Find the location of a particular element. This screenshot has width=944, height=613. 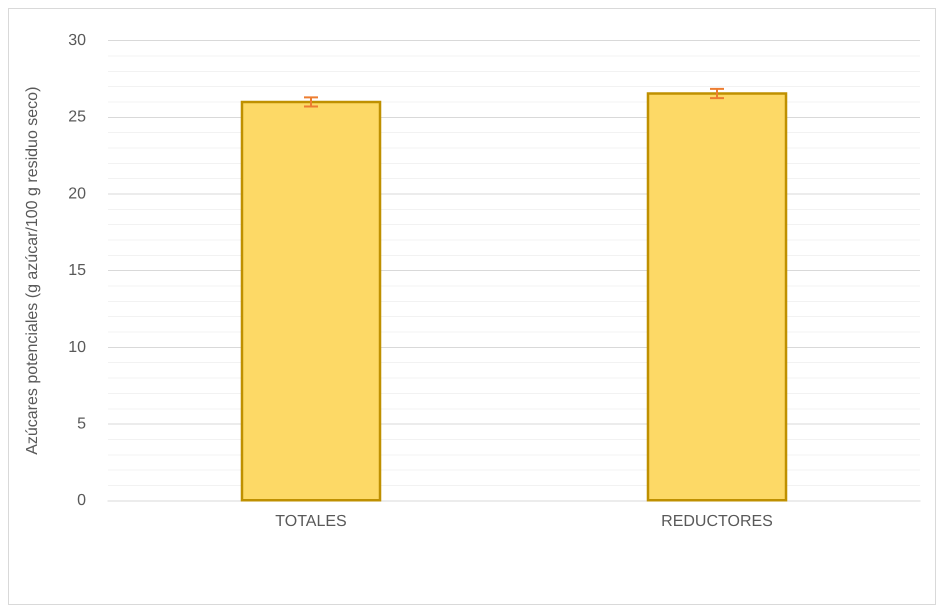

y-axis-title: Azúcares potenciales (g azúcar/100 g residuo seco) is located at coordinates (33, 270).